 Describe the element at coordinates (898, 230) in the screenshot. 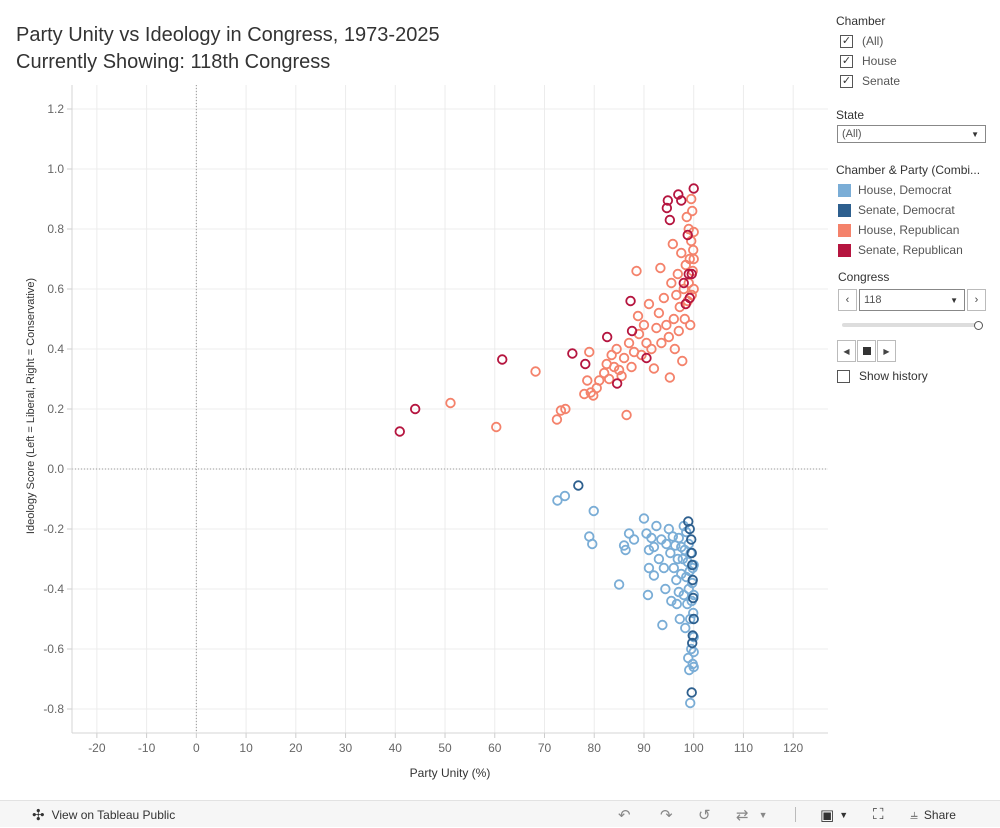

I see `legend-item-house-republican: House, Republican` at that location.